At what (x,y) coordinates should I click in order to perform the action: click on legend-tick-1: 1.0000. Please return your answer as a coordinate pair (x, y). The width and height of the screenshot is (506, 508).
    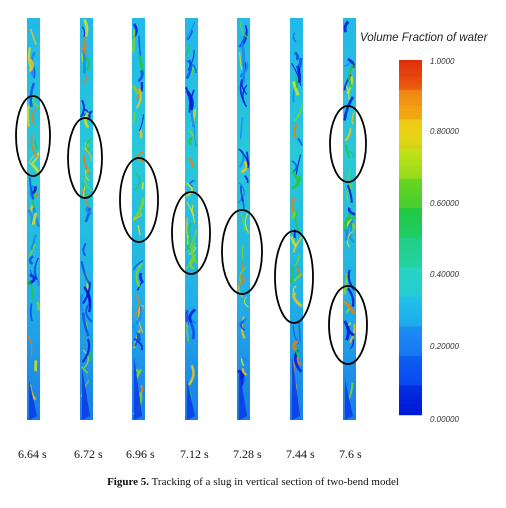
    Looking at the image, I should click on (442, 61).